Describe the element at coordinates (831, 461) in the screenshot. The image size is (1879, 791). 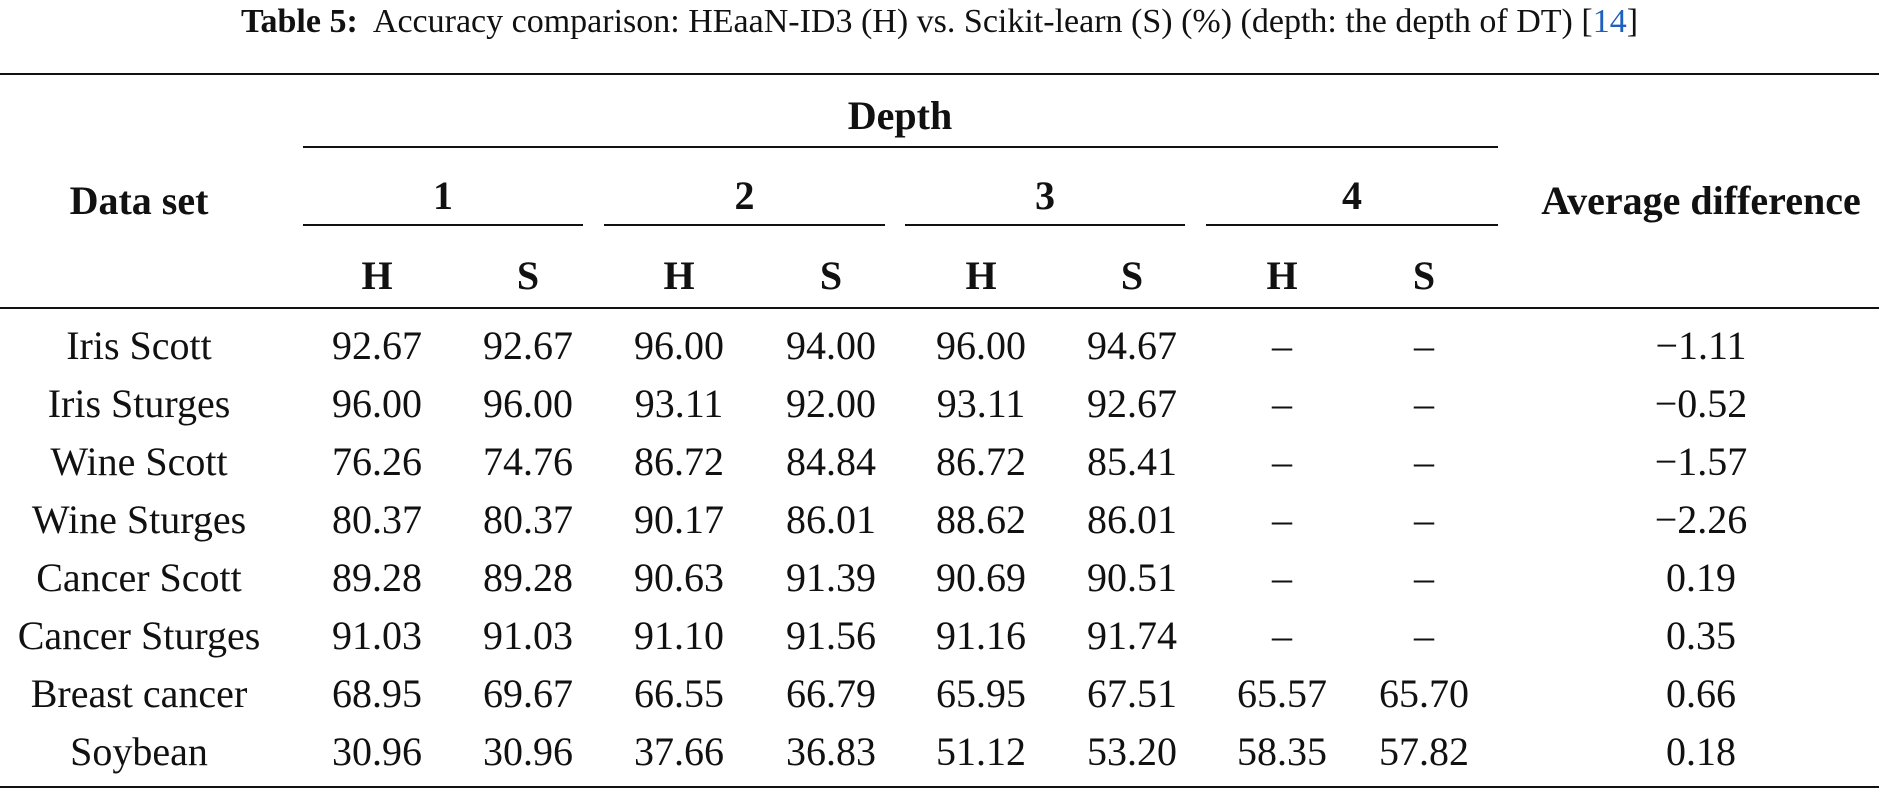
I see `table-cell: 84.84` at that location.